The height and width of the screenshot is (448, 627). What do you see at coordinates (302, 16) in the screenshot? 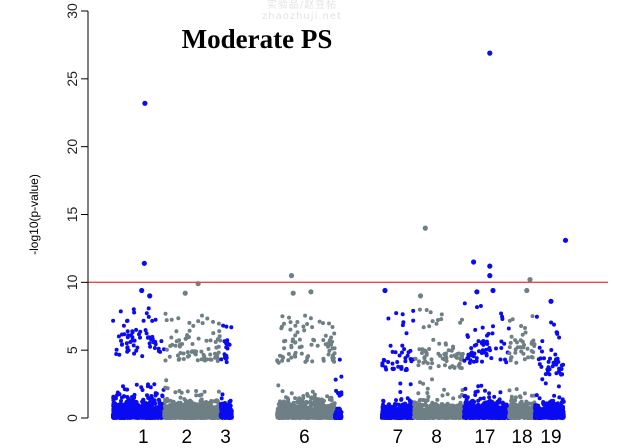
I see `watermark-line-2: zhaozhuji.net` at bounding box center [302, 16].